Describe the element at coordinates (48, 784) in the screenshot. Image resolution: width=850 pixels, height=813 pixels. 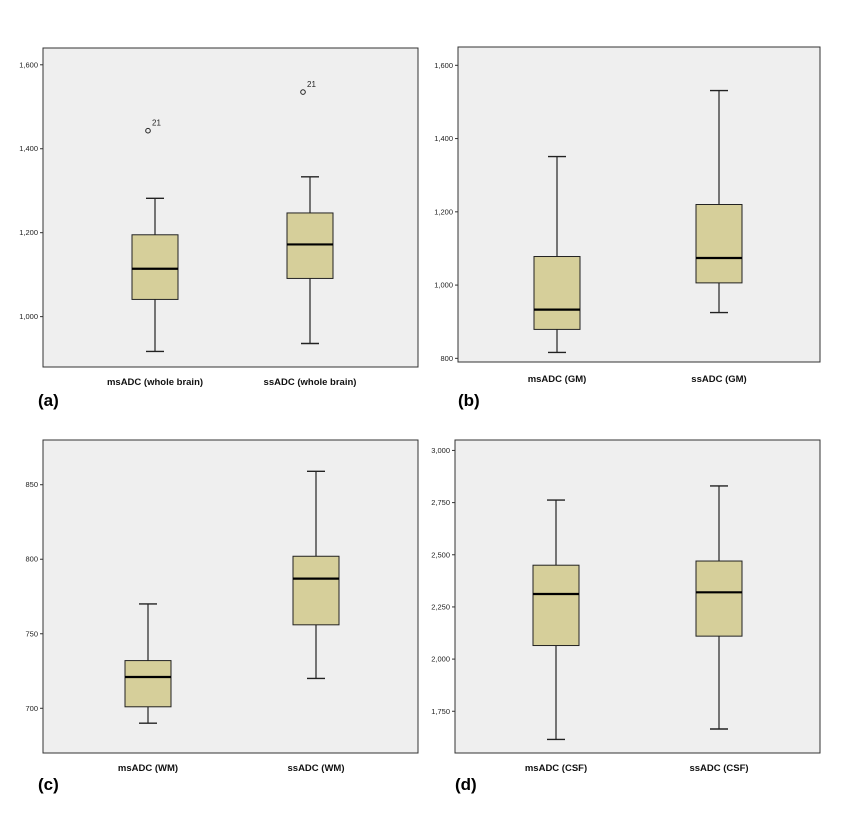
I see `panel-label: (c)` at that location.